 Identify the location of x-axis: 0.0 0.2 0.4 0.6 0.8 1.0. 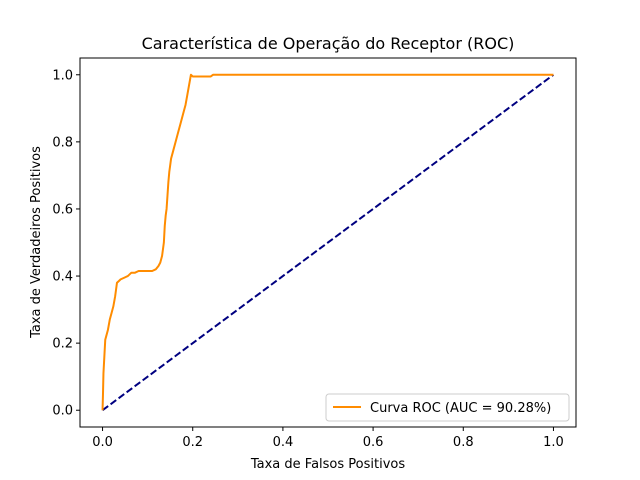
(328, 438).